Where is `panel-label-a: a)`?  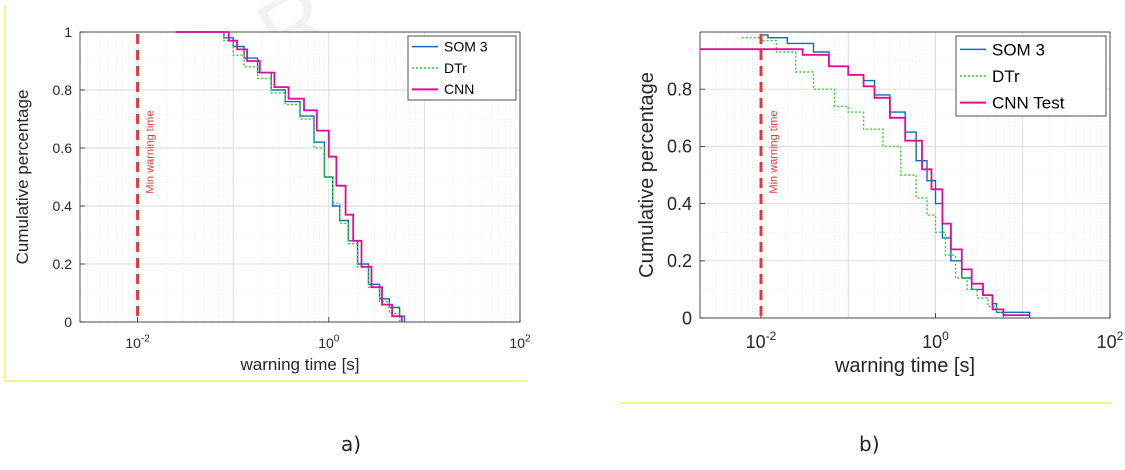 panel-label-a: a) is located at coordinates (351, 444).